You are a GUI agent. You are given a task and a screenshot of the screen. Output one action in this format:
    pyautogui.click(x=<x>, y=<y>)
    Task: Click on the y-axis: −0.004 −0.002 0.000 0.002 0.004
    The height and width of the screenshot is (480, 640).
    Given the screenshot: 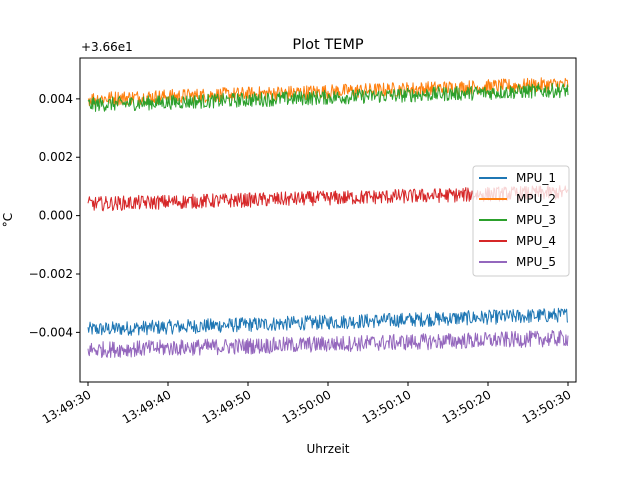 What is the action you would take?
    pyautogui.click(x=54, y=215)
    